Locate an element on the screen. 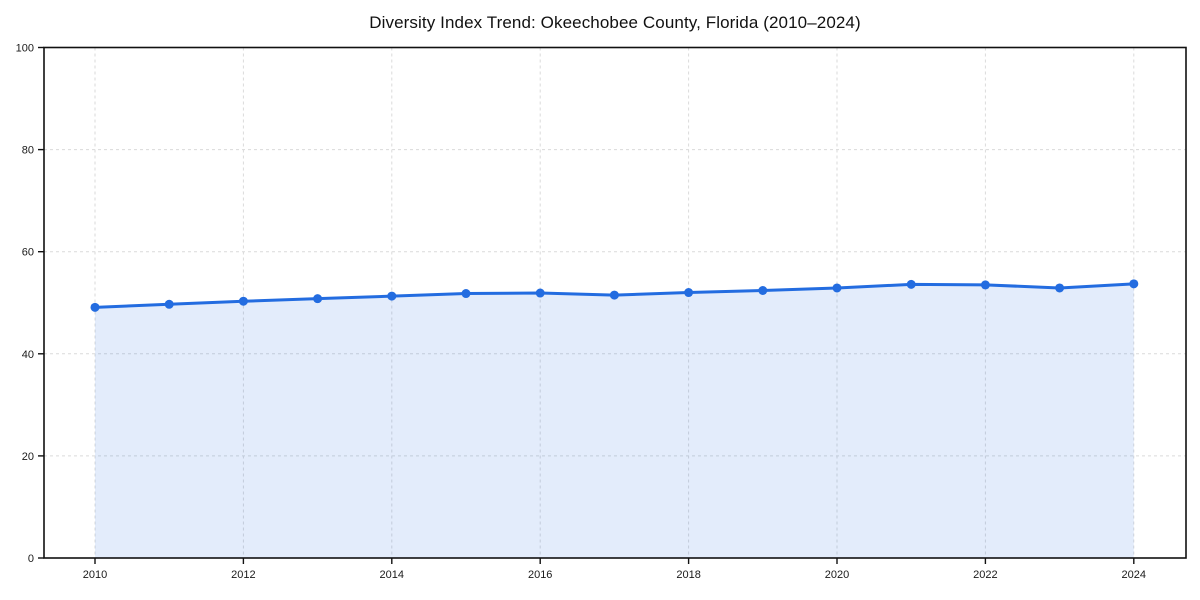  data-point-2023 is located at coordinates (1060, 288).